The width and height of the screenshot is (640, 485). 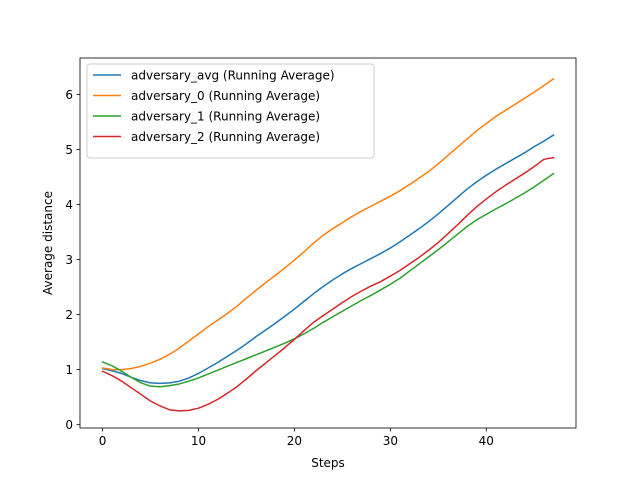 I want to click on y-axis-ticks: 0 1 2 3 4 5 6, so click(x=72, y=260).